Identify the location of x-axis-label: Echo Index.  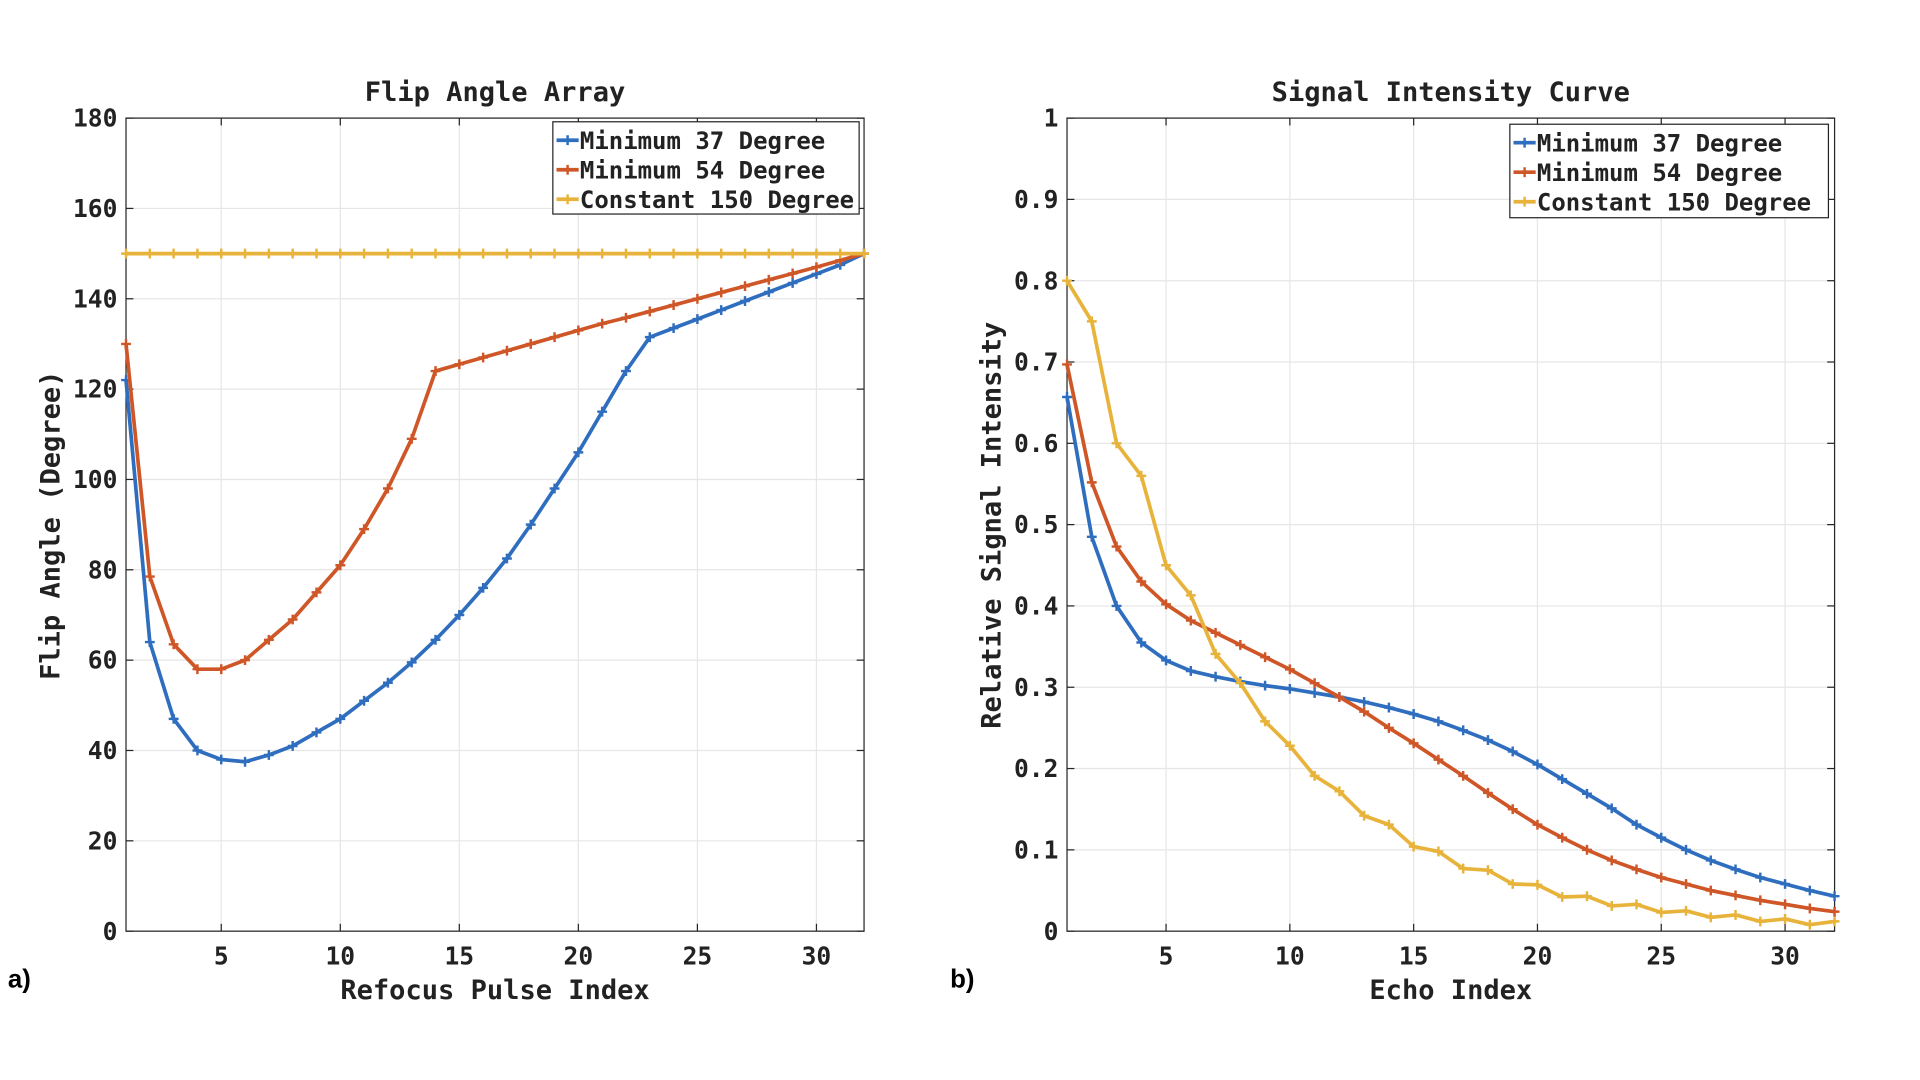
(1450, 990).